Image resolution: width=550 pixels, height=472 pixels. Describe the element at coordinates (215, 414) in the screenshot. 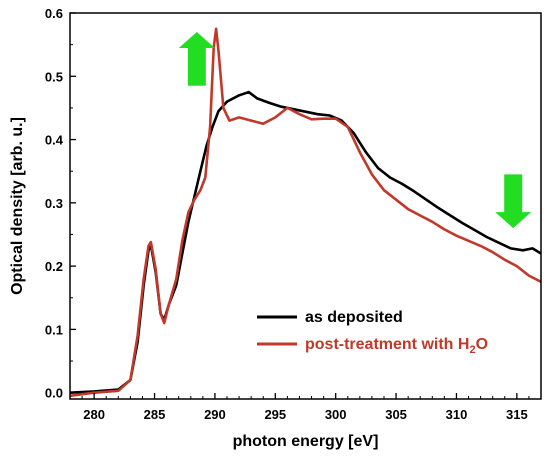

I see `x-tick-label: 290` at that location.